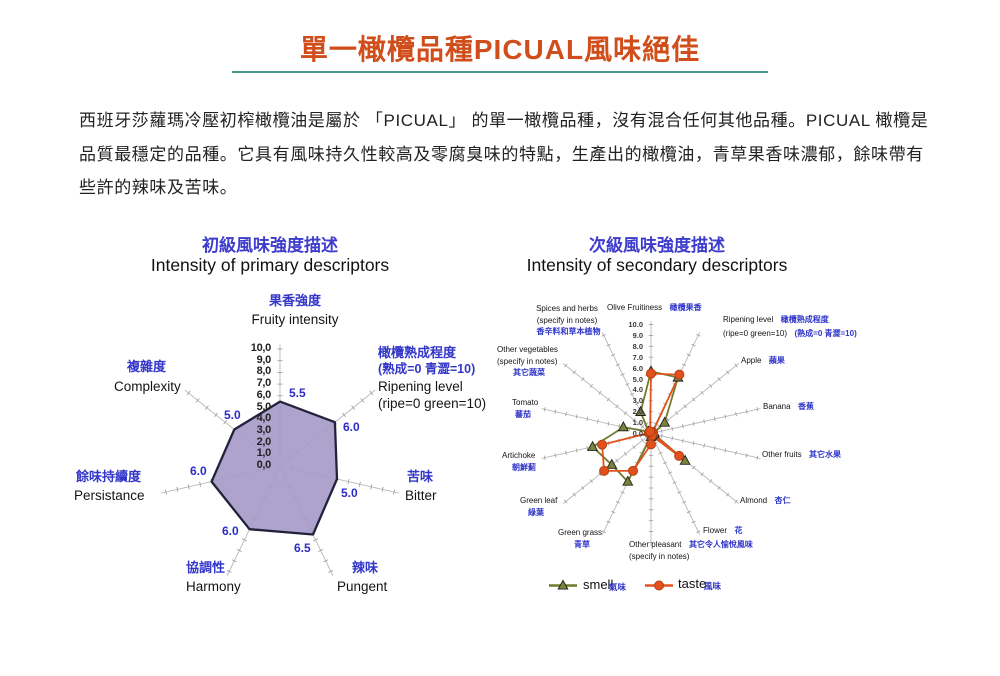  Describe the element at coordinates (417, 352) in the screenshot. I see `axis-ripening-zh: 橄欖熟成程度` at that location.